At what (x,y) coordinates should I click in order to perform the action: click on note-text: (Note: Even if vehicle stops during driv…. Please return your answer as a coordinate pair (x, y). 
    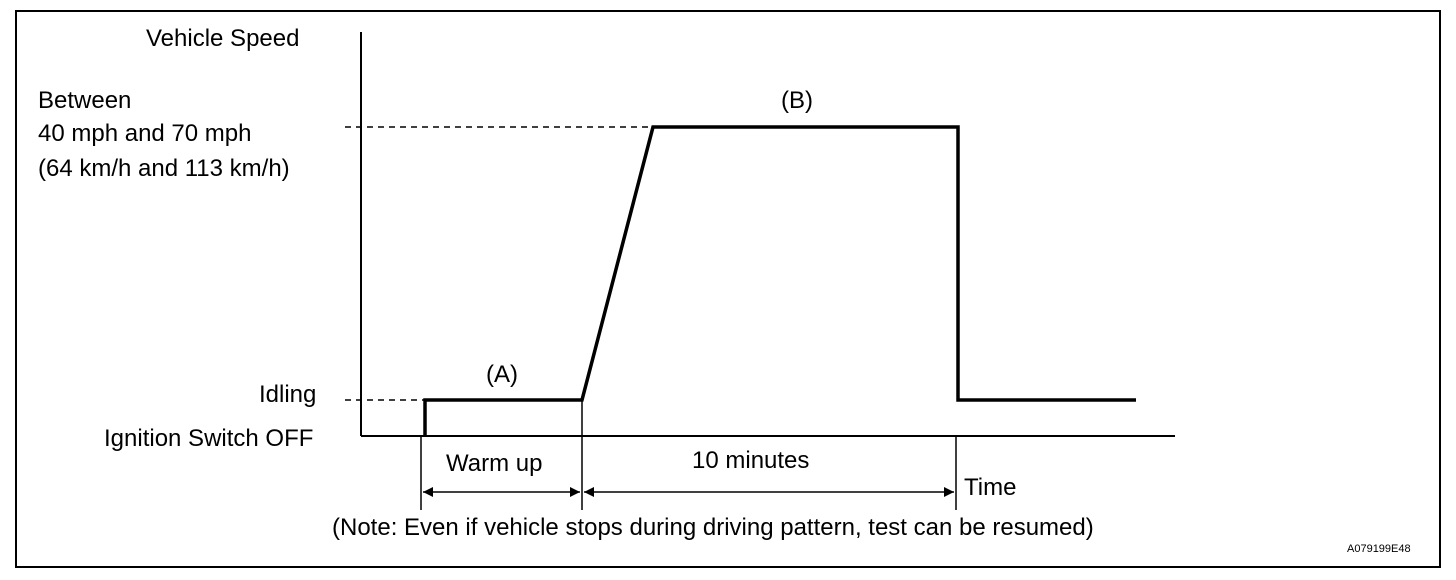
    Looking at the image, I should click on (713, 527).